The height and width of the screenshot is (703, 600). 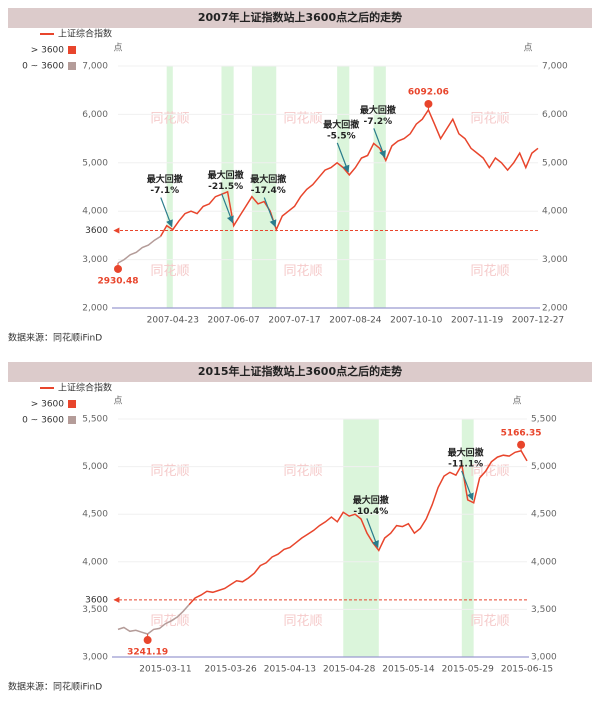 What do you see at coordinates (173, 321) in the screenshot?
I see `x-tick-label: 2007-04-23` at bounding box center [173, 321].